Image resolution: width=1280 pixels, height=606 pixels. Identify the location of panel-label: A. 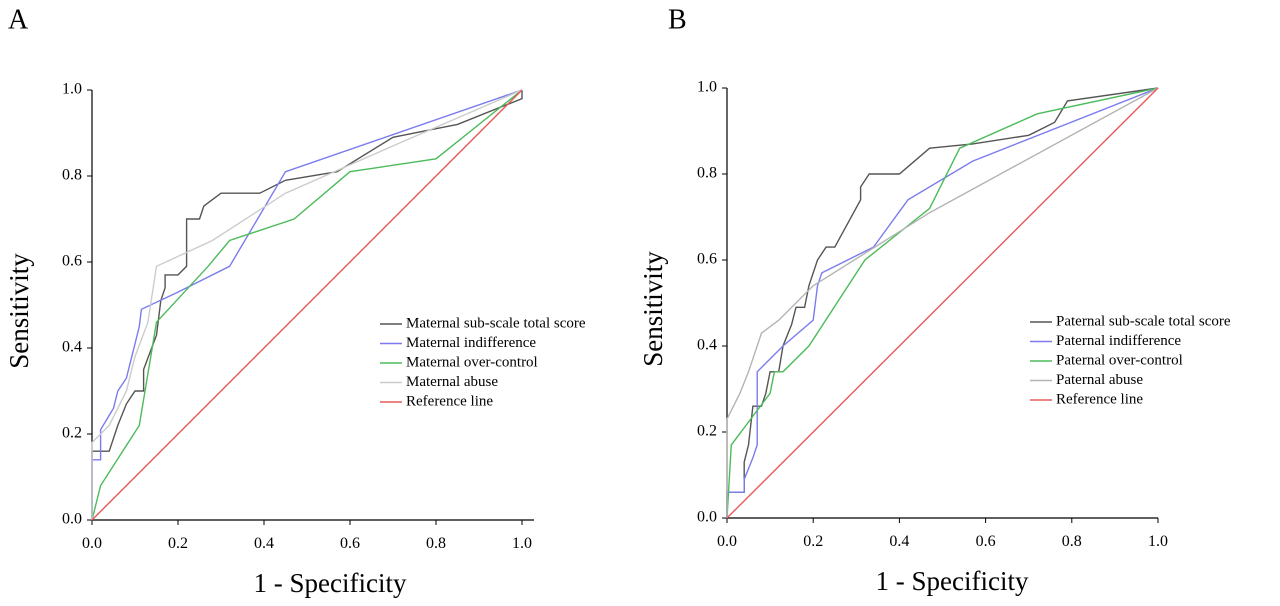
(18, 19).